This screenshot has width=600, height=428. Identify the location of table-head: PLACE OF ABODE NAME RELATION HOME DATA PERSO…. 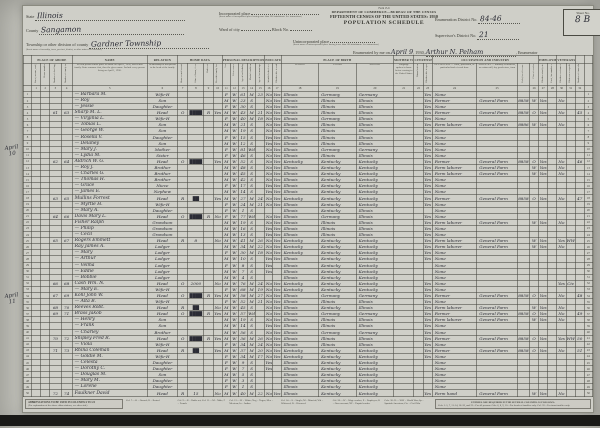
(308, 73).